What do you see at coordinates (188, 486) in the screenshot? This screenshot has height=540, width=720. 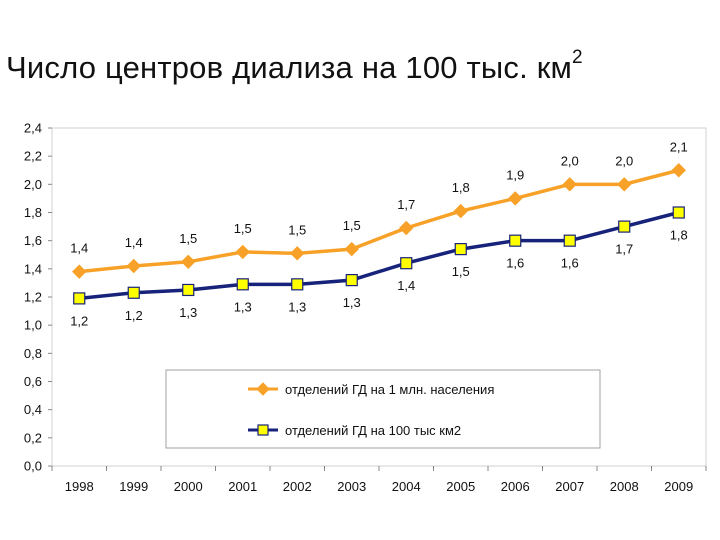 I see `x-tick-label: 2000` at bounding box center [188, 486].